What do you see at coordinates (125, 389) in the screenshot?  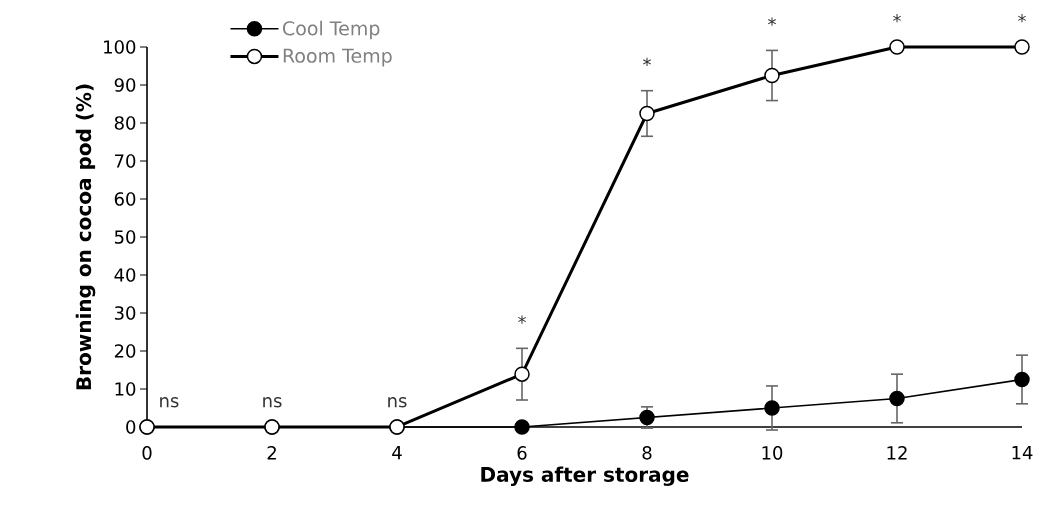 I see `y-tick-label: 10` at bounding box center [125, 389].